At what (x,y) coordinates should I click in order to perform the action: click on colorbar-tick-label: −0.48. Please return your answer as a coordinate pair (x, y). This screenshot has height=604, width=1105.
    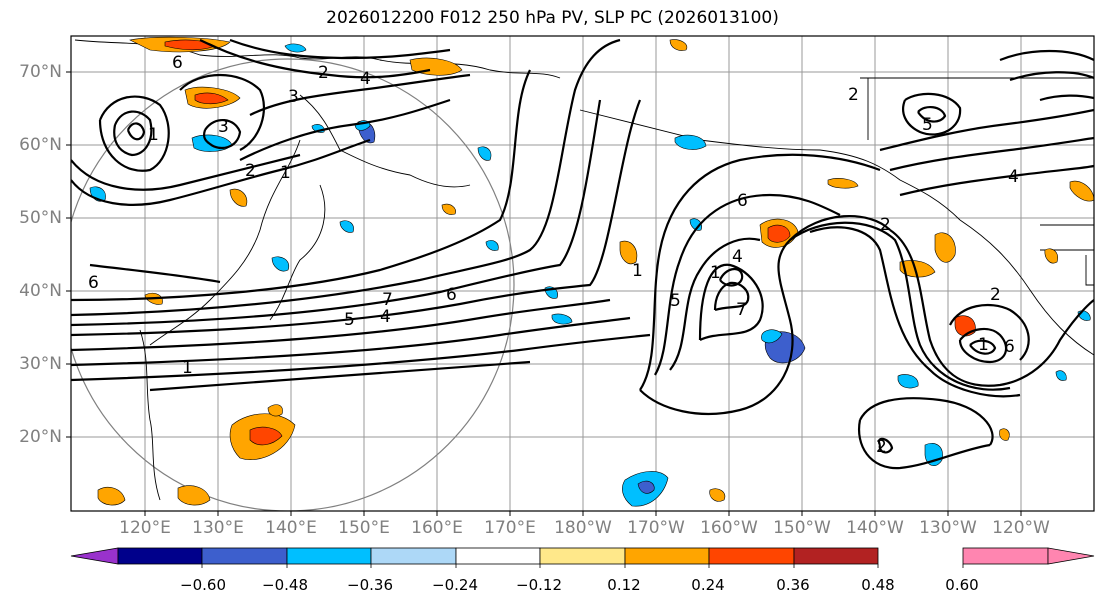
    Looking at the image, I should click on (285, 585).